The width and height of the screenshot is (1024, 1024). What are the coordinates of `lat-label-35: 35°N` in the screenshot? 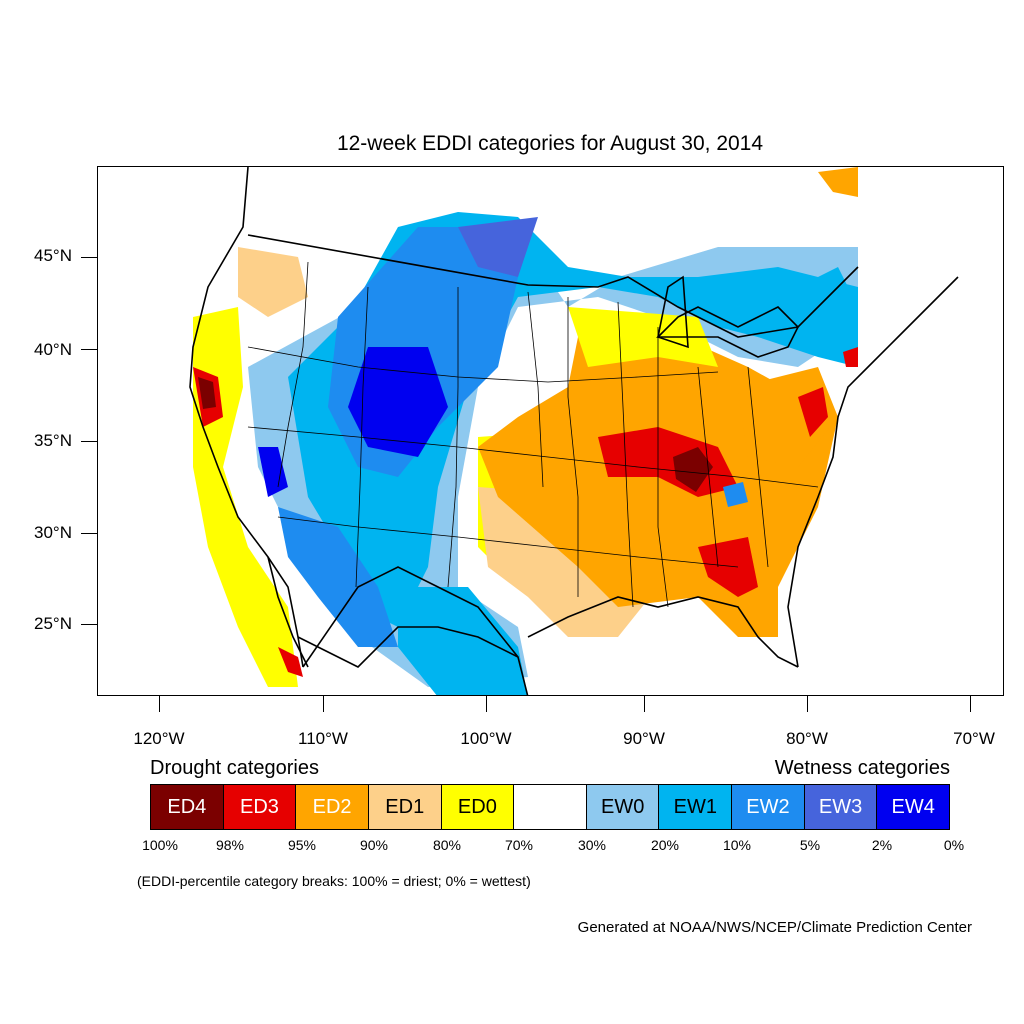 It's located at (53, 440).